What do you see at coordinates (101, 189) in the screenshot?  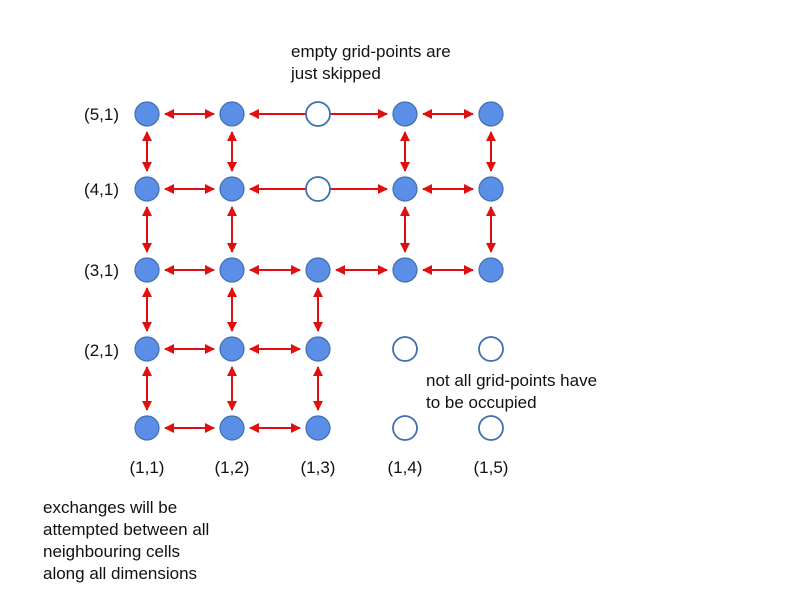 I see `row-label-4-1: (4,1)` at bounding box center [101, 189].